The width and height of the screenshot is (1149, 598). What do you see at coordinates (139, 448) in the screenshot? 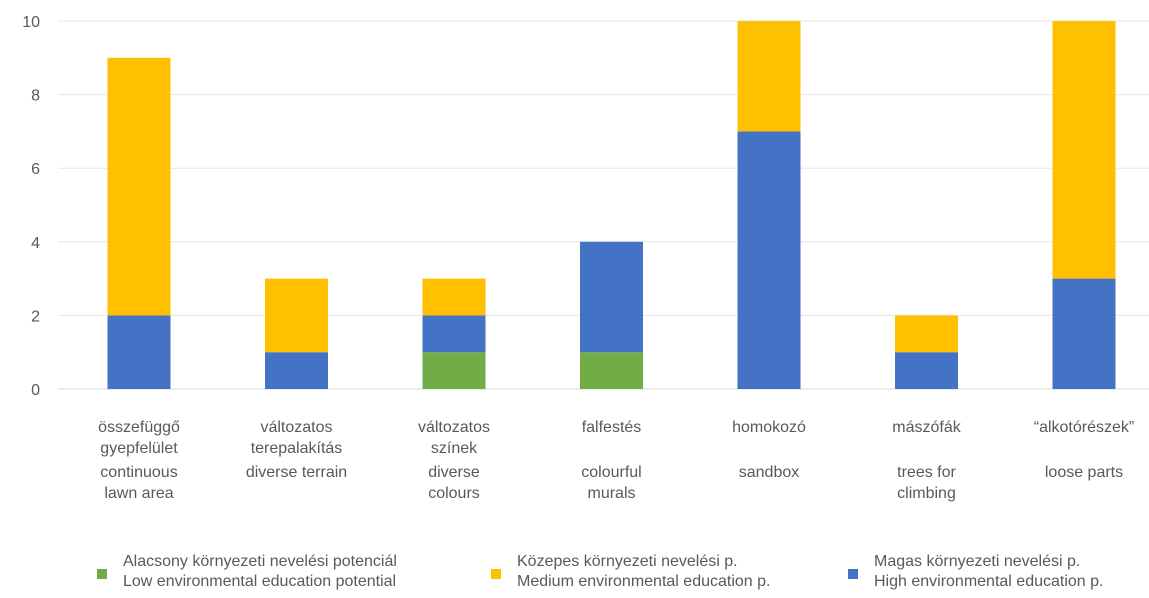
I see `category-label-hu: gyepfelület` at bounding box center [139, 448].